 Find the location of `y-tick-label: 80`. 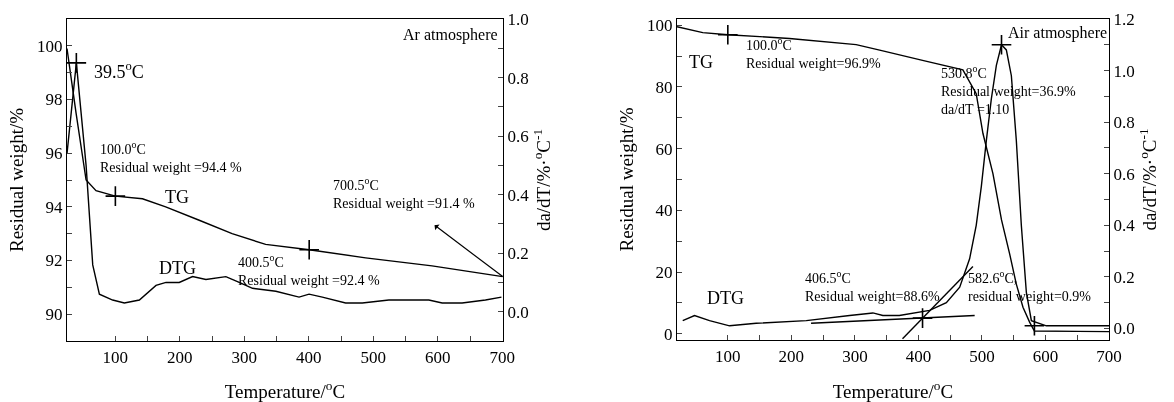

y-tick-label: 80 is located at coordinates (664, 87).